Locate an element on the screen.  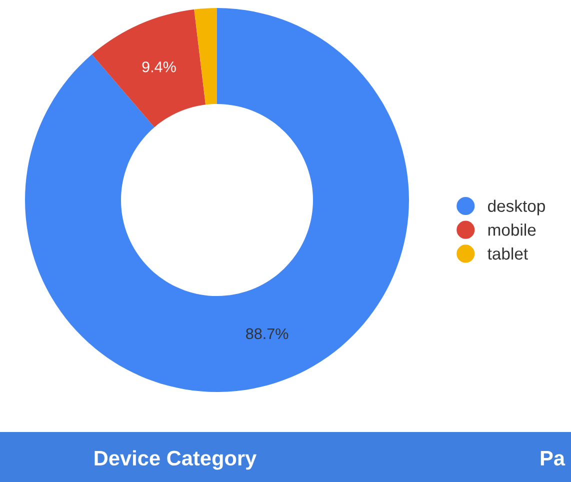
data-label: 88.7% is located at coordinates (267, 334).